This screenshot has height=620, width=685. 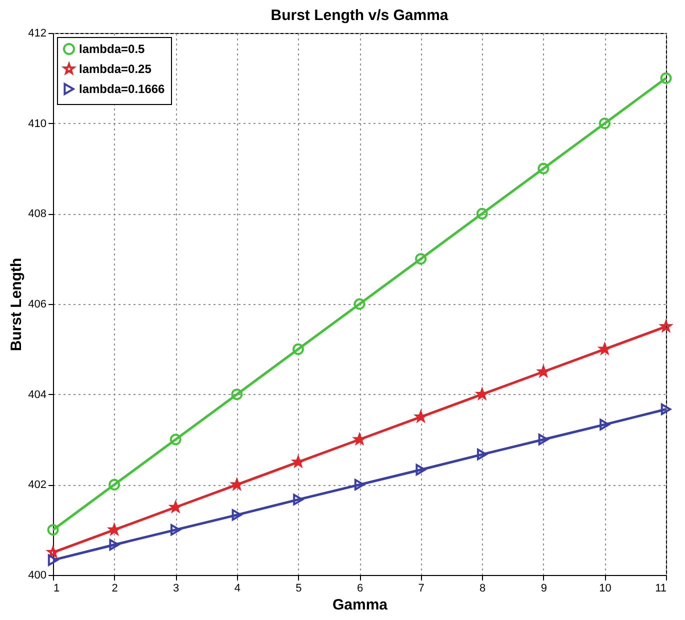 I want to click on x-tick-label: 2, so click(x=115, y=588).